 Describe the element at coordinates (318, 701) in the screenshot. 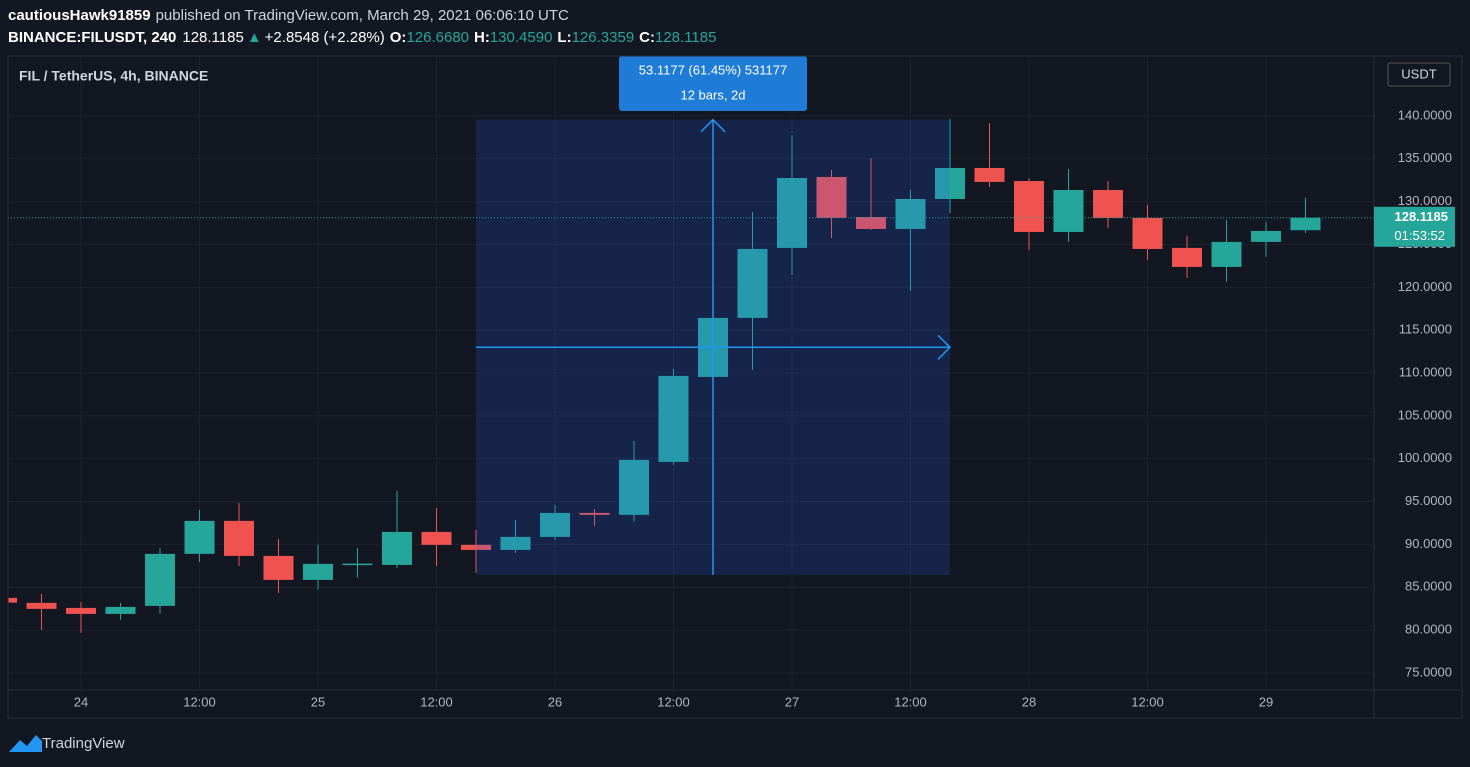

I see `x-tick-label: 25` at that location.